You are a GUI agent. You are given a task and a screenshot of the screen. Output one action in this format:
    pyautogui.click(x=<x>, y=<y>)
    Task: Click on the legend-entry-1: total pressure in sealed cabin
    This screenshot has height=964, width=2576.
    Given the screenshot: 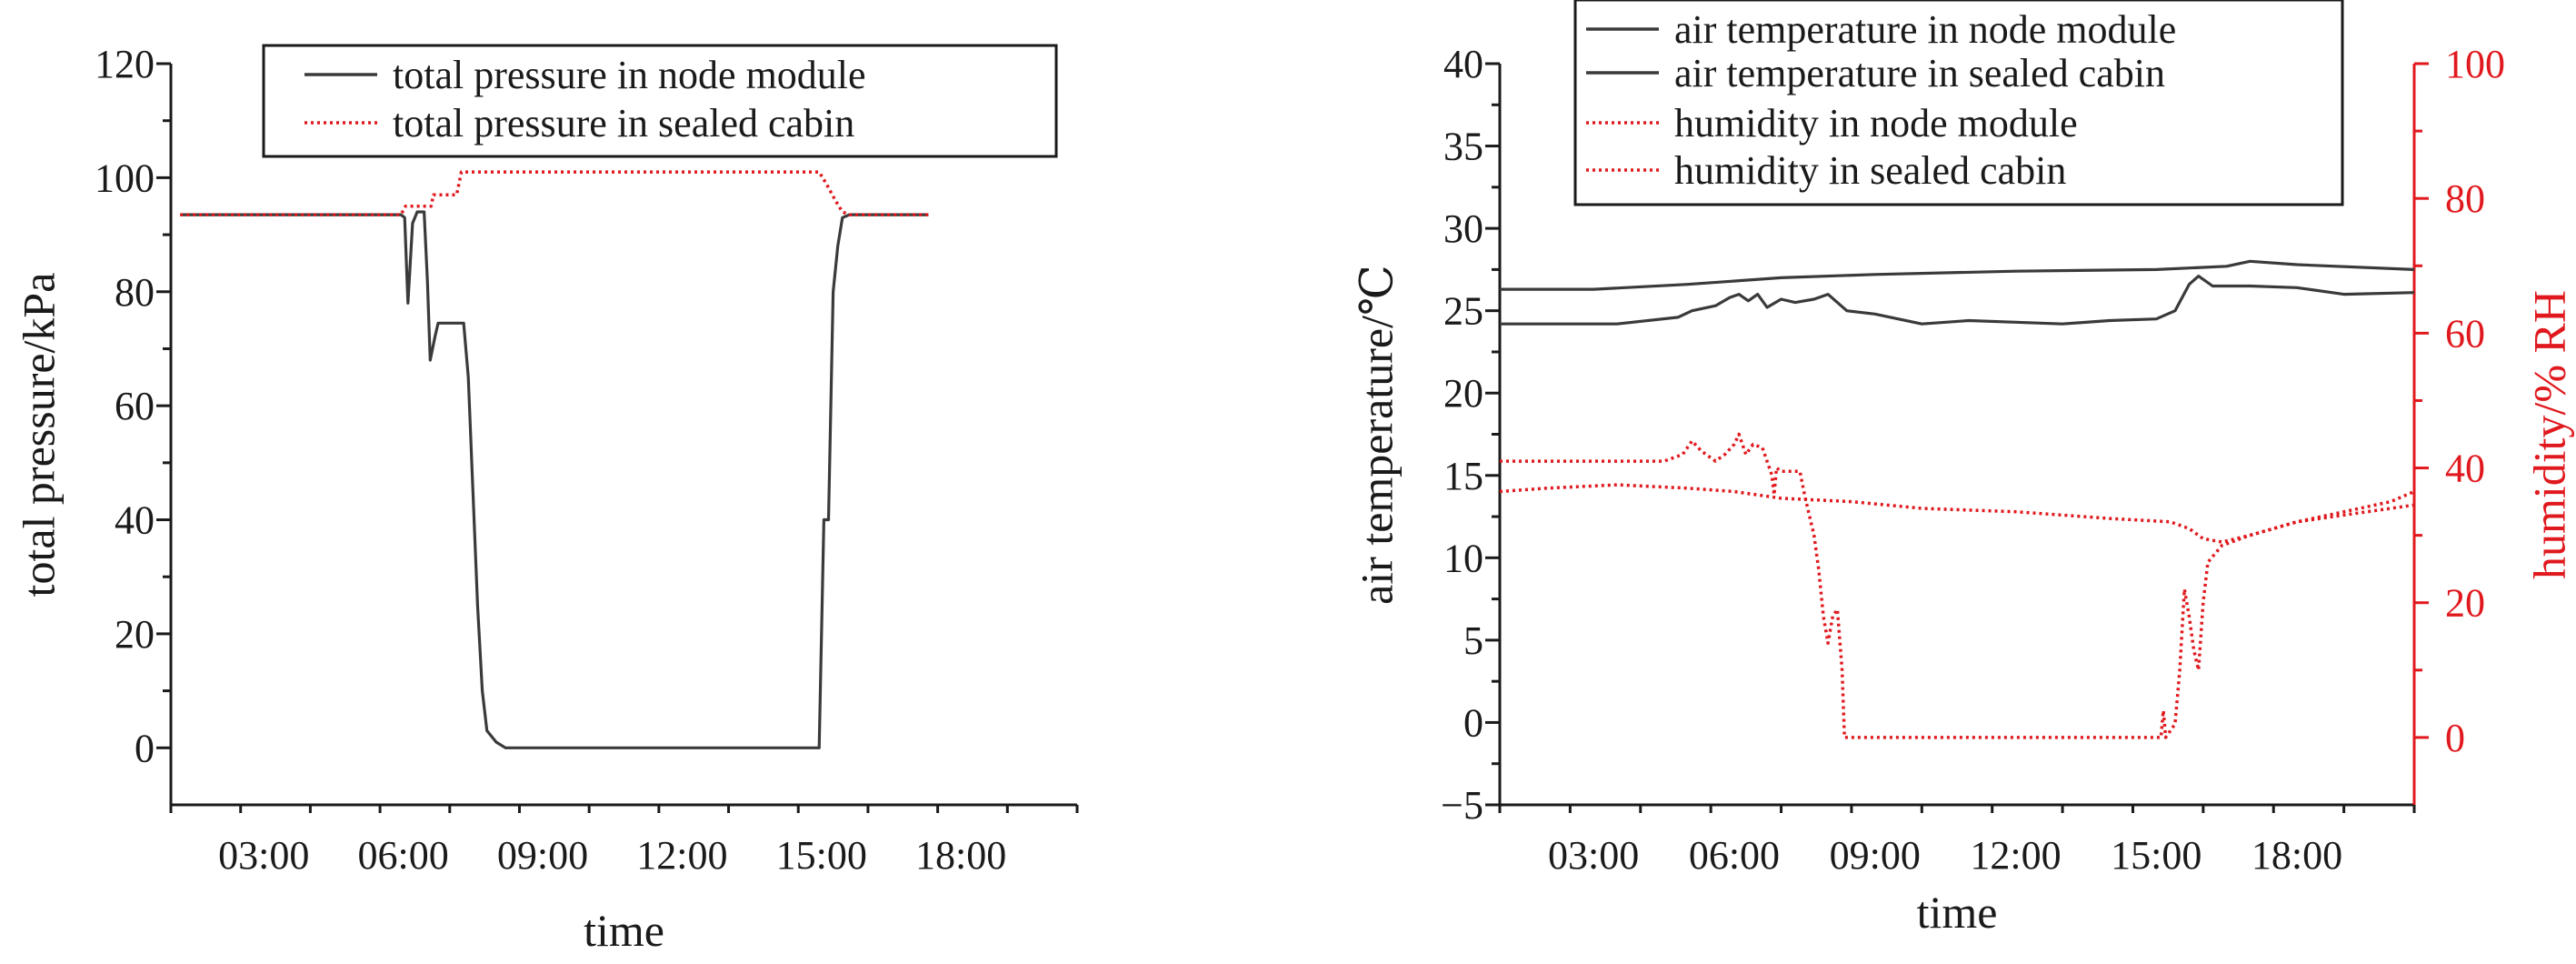 What is the action you would take?
    pyautogui.click(x=623, y=123)
    